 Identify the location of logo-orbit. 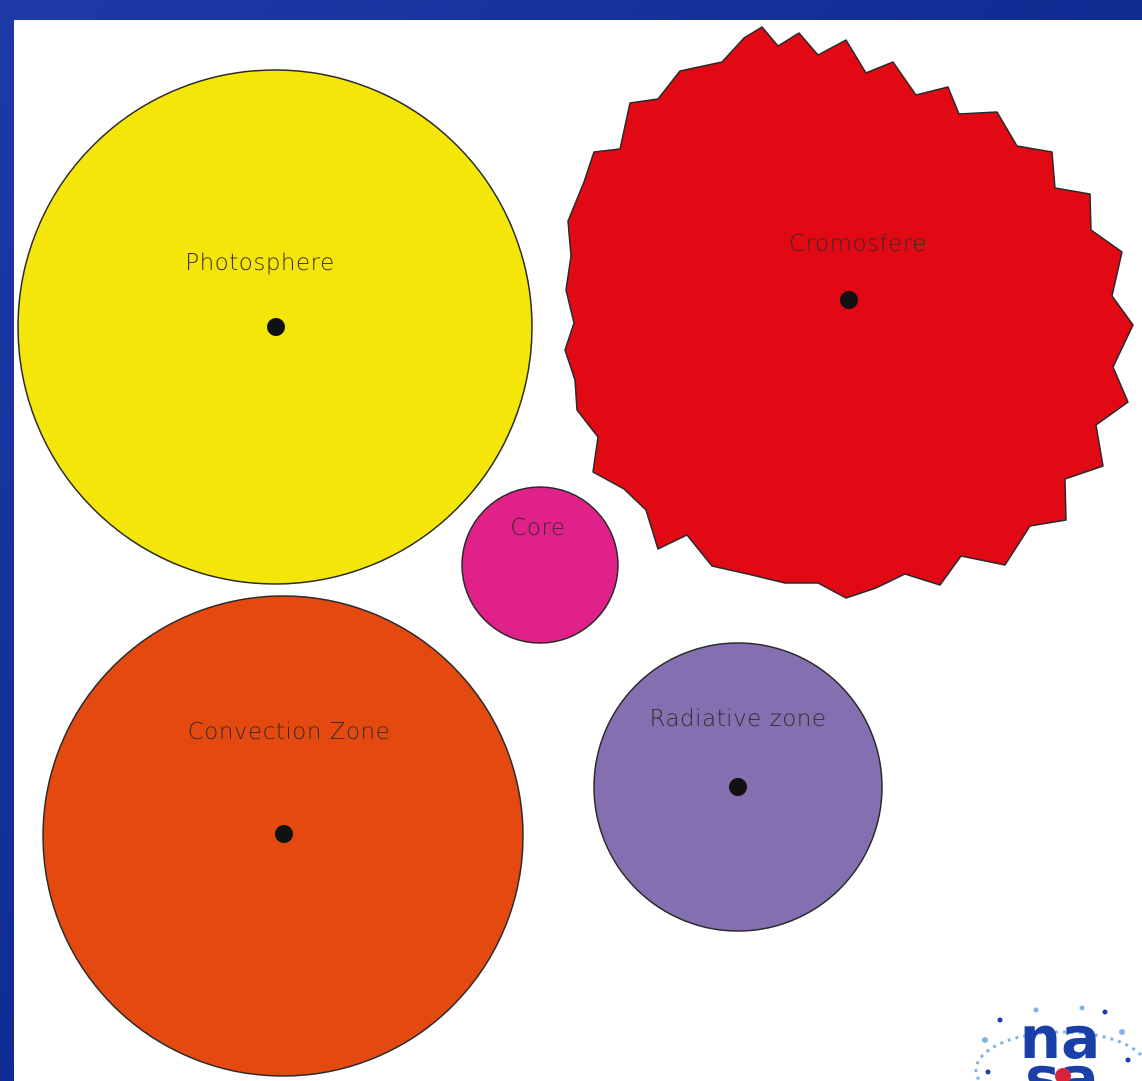
(1058, 1055).